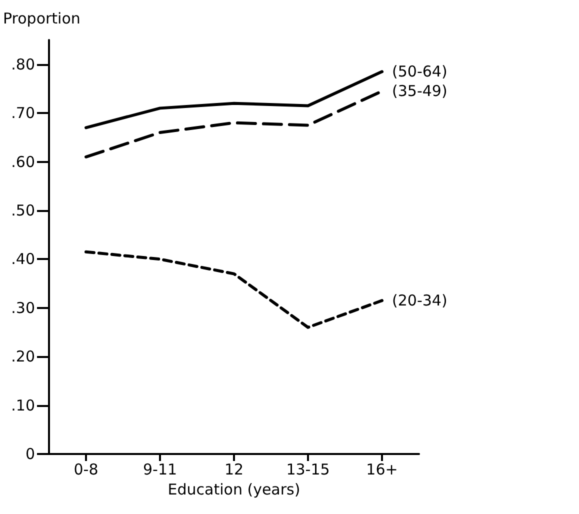  What do you see at coordinates (382, 469) in the screenshot?
I see `x-tick-label: 16+` at bounding box center [382, 469].